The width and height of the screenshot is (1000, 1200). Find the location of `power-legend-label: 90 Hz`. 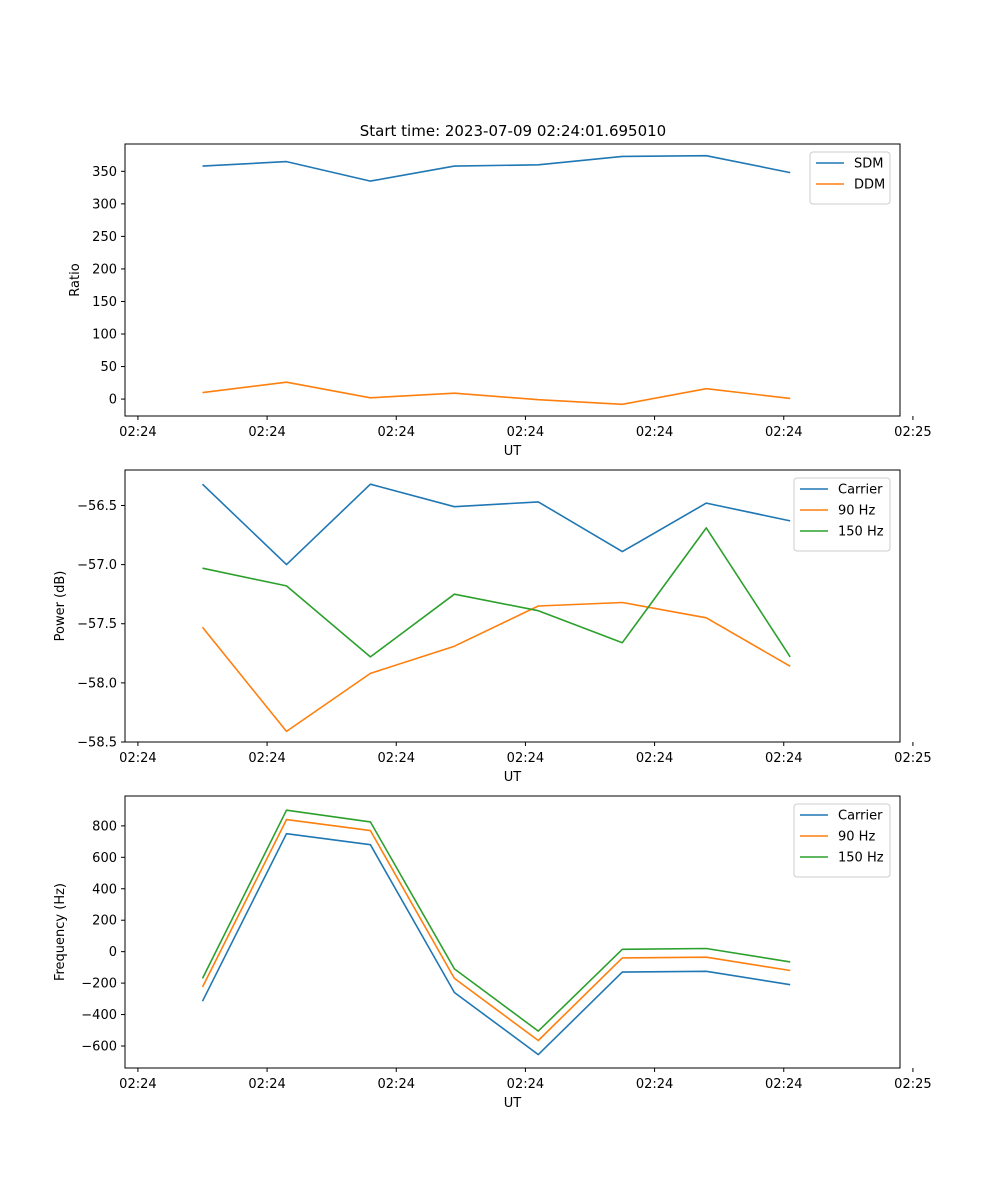

power-legend-label: 90 Hz is located at coordinates (856, 511).